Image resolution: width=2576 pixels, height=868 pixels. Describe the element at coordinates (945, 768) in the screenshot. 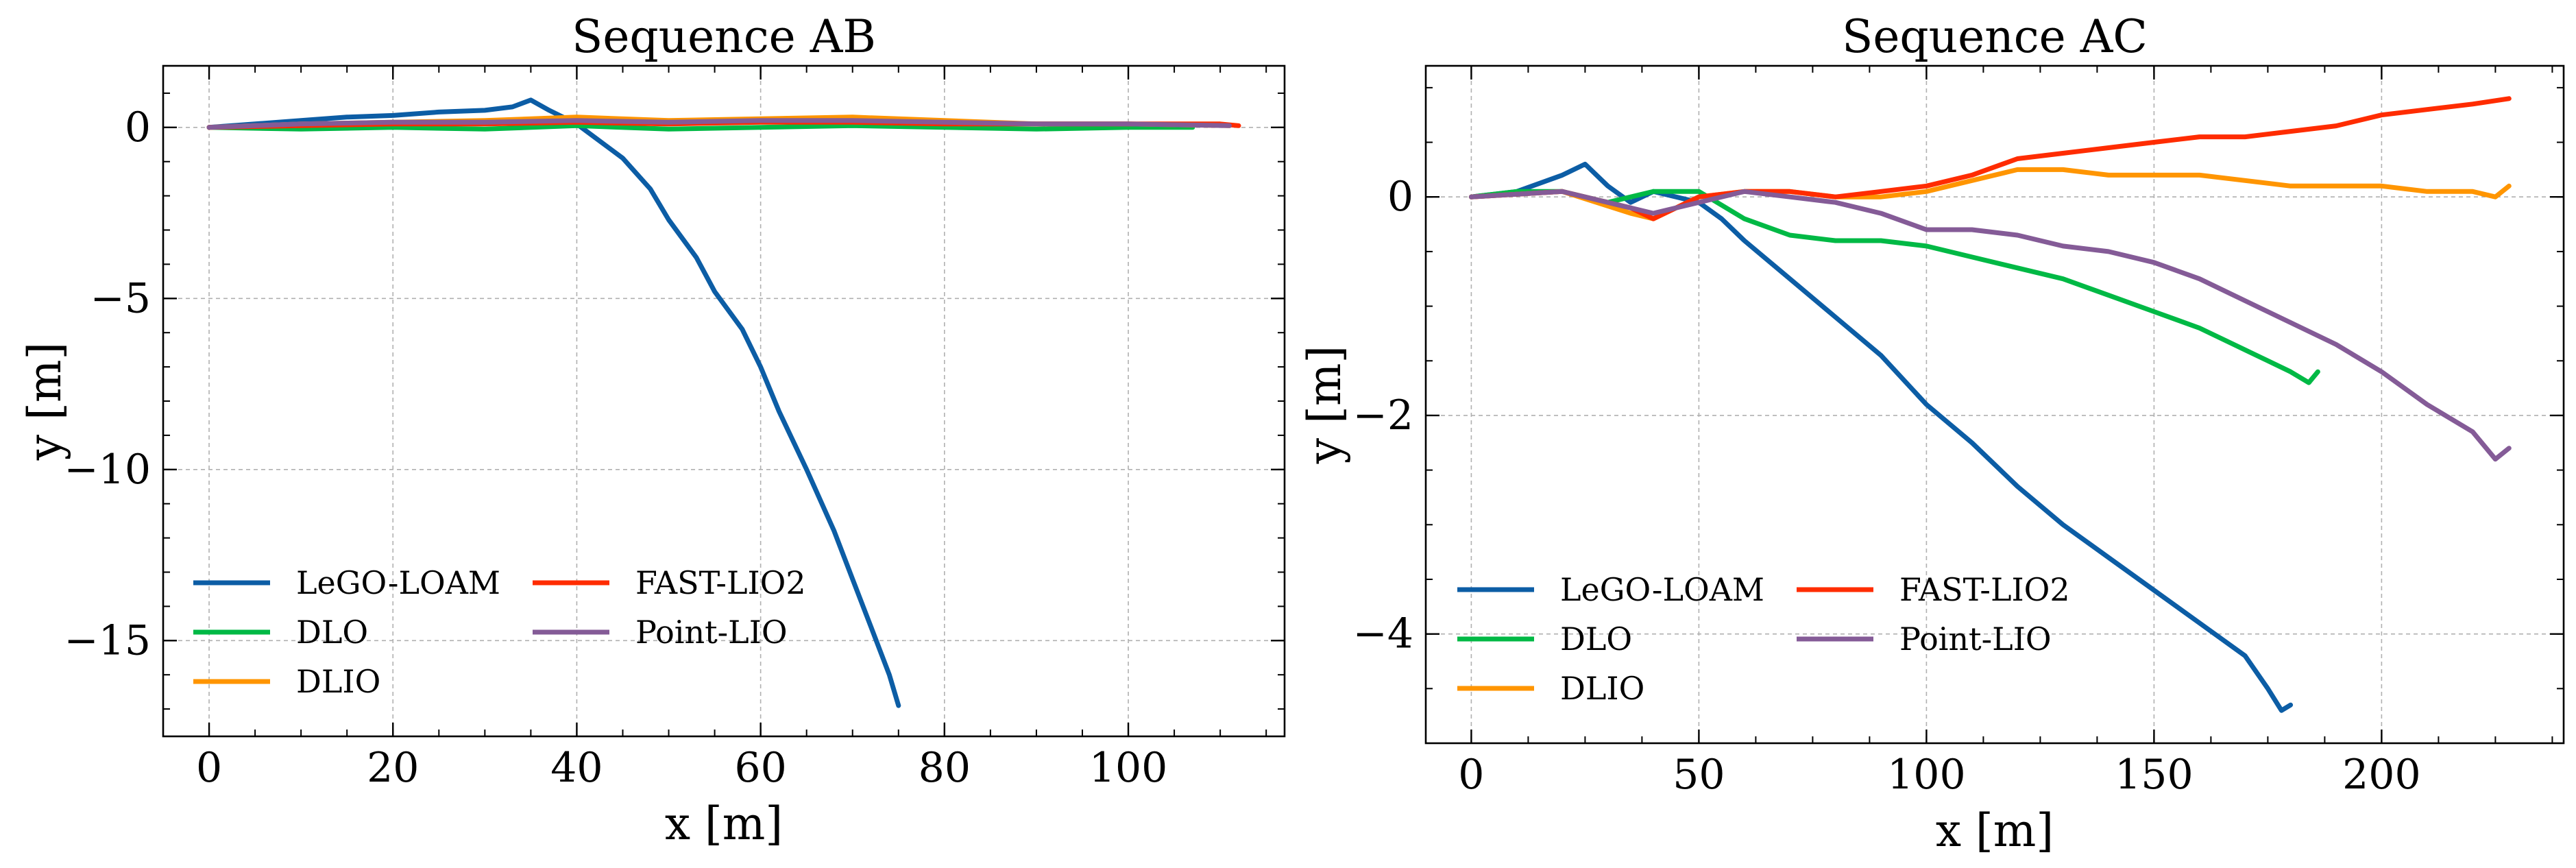

I see `x-tick-label: 80` at that location.